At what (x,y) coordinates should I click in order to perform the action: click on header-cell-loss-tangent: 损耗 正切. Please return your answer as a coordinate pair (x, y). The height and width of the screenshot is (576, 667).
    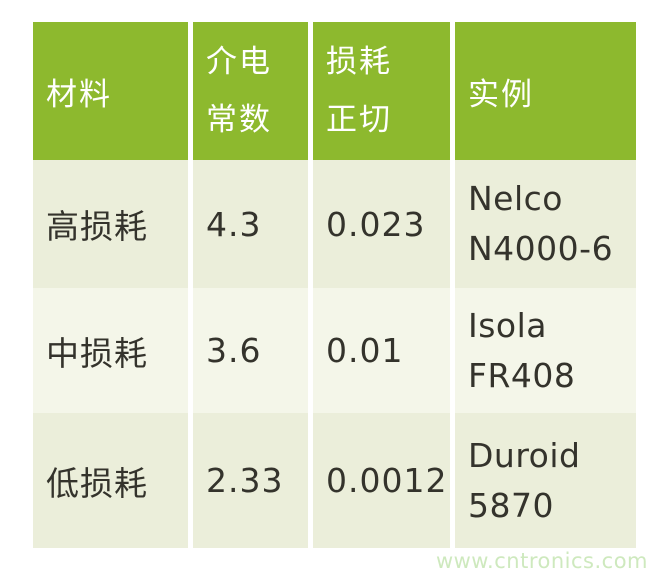
    Looking at the image, I should click on (381, 91).